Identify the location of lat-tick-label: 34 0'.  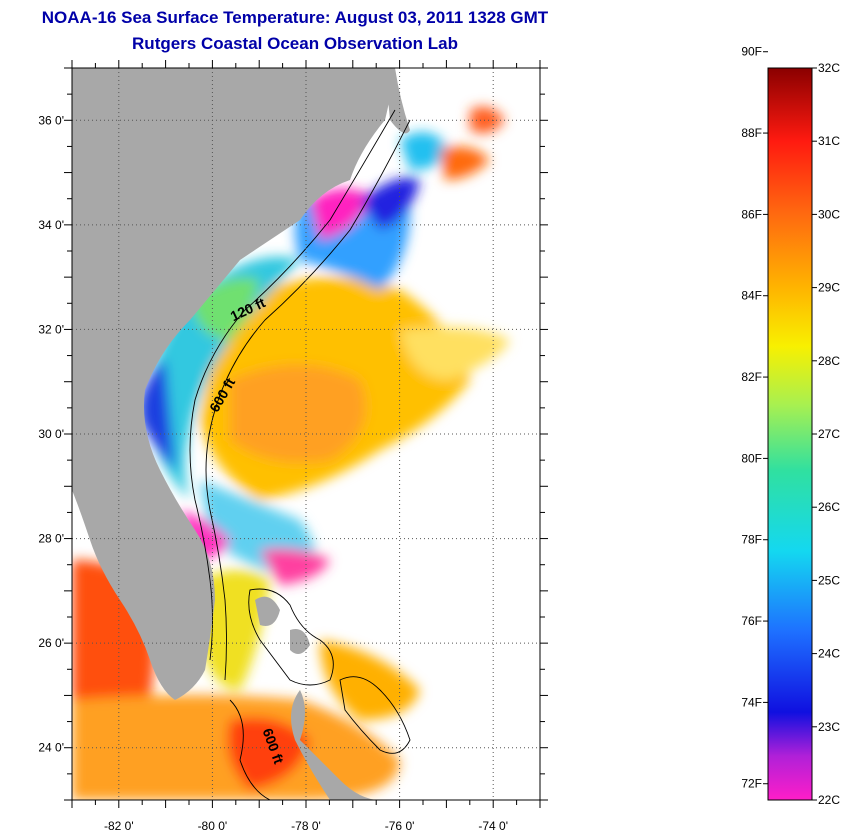
(51, 225).